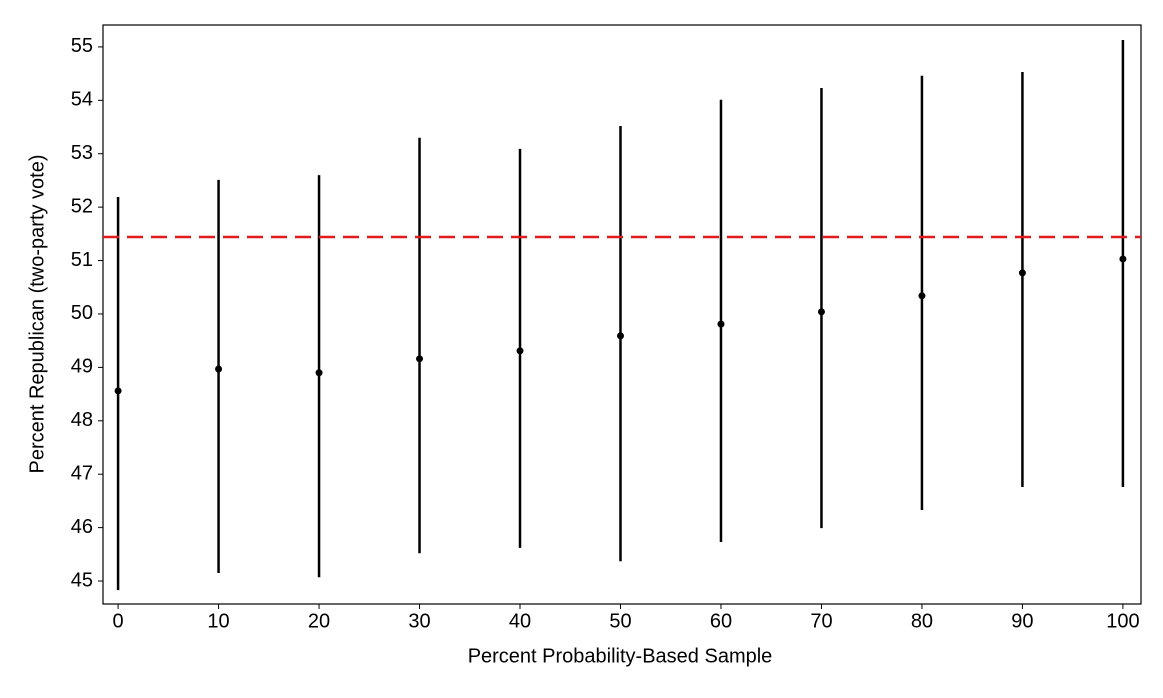 The width and height of the screenshot is (1163, 698). I want to click on x-tick-label: 100, so click(1122, 621).